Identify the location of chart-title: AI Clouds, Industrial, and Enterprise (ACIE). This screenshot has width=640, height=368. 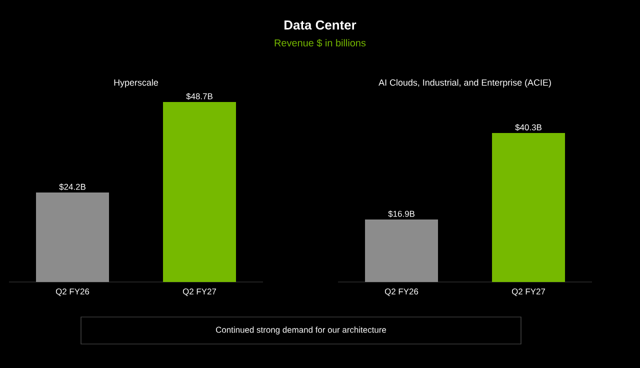
(464, 83).